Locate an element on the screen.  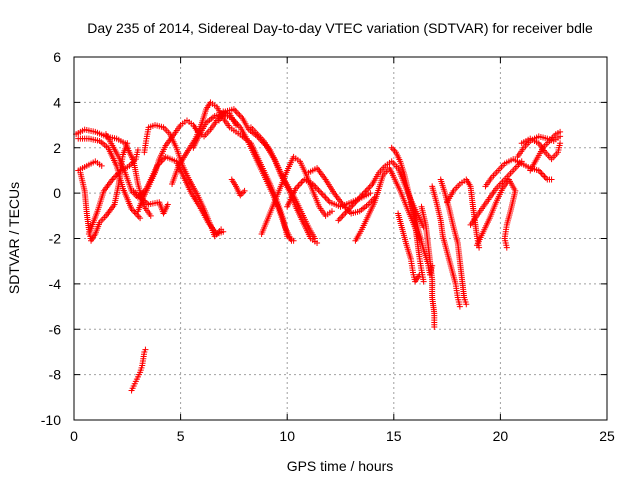
y-tick-label: -4 is located at coordinates (55, 284).